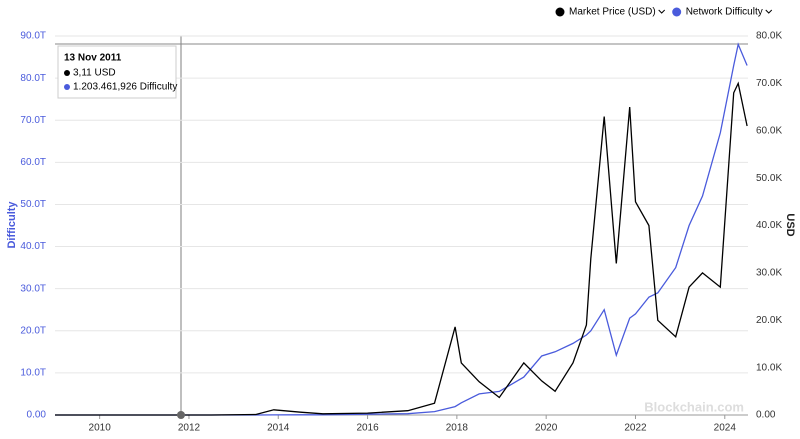 Image resolution: width=800 pixels, height=439 pixels. Describe the element at coordinates (769, 36) in the screenshot. I see `y2-tick-label: 80.0K` at that location.